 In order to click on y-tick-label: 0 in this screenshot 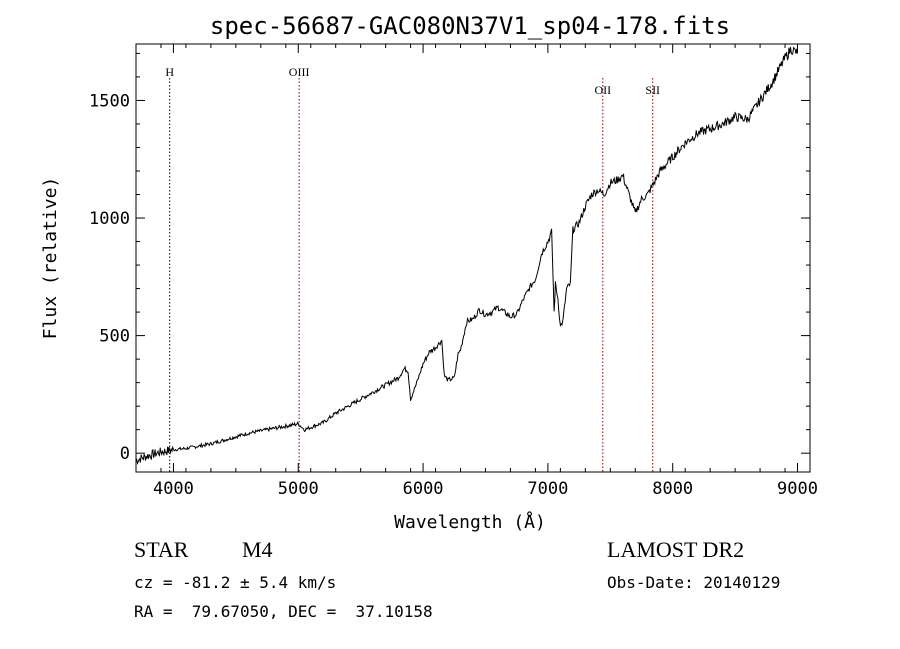, I will do `click(125, 454)`.